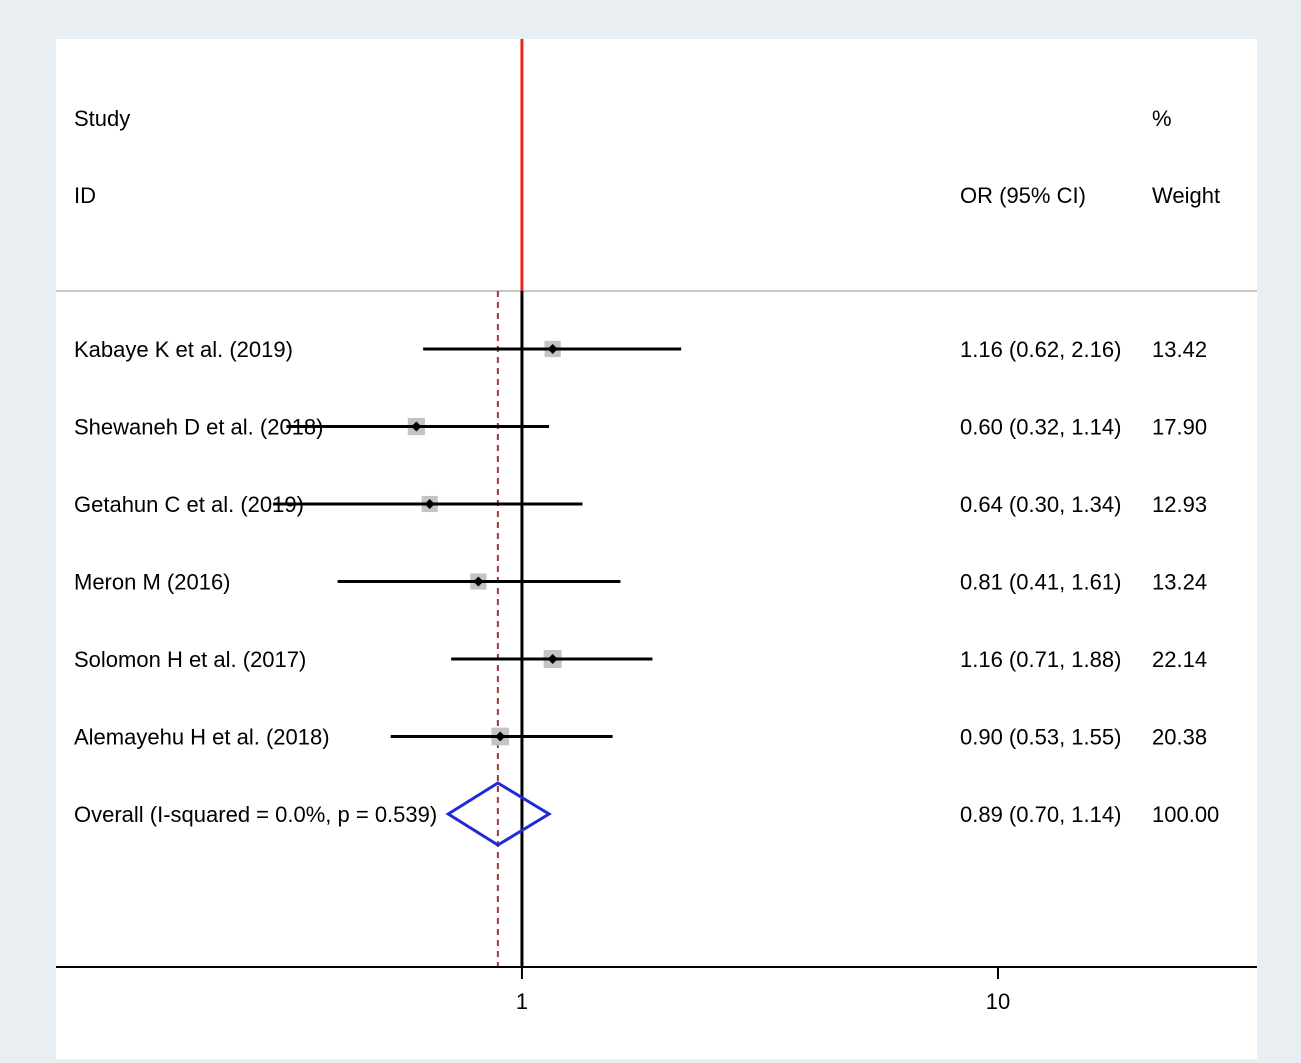 The width and height of the screenshot is (1301, 1063). Describe the element at coordinates (1162, 118) in the screenshot. I see `weight-percent-header: %` at that location.